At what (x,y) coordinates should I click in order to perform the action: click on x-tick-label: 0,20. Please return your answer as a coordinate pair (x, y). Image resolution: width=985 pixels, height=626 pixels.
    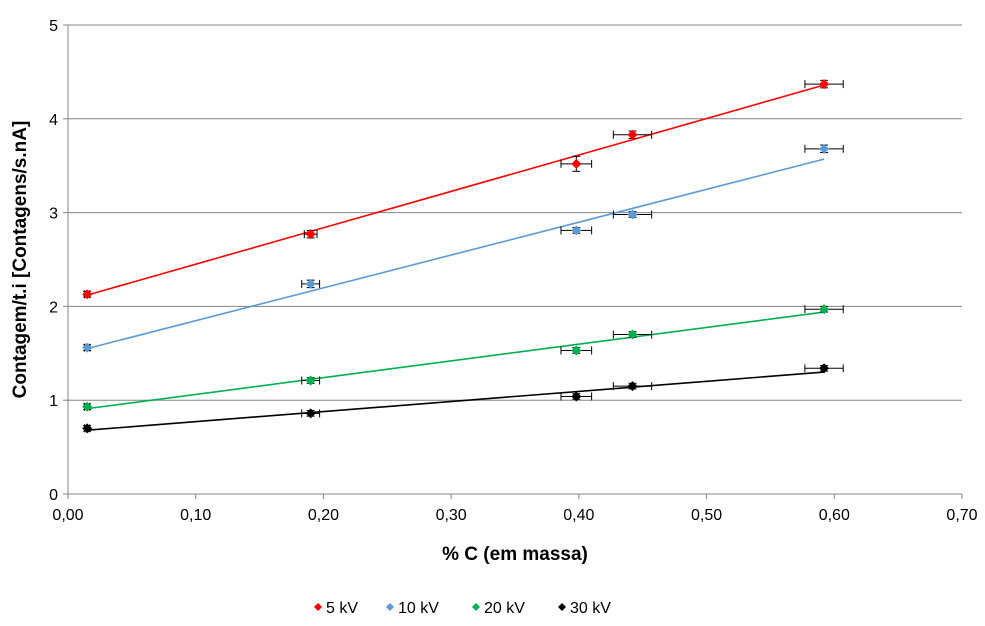
    Looking at the image, I should click on (323, 515).